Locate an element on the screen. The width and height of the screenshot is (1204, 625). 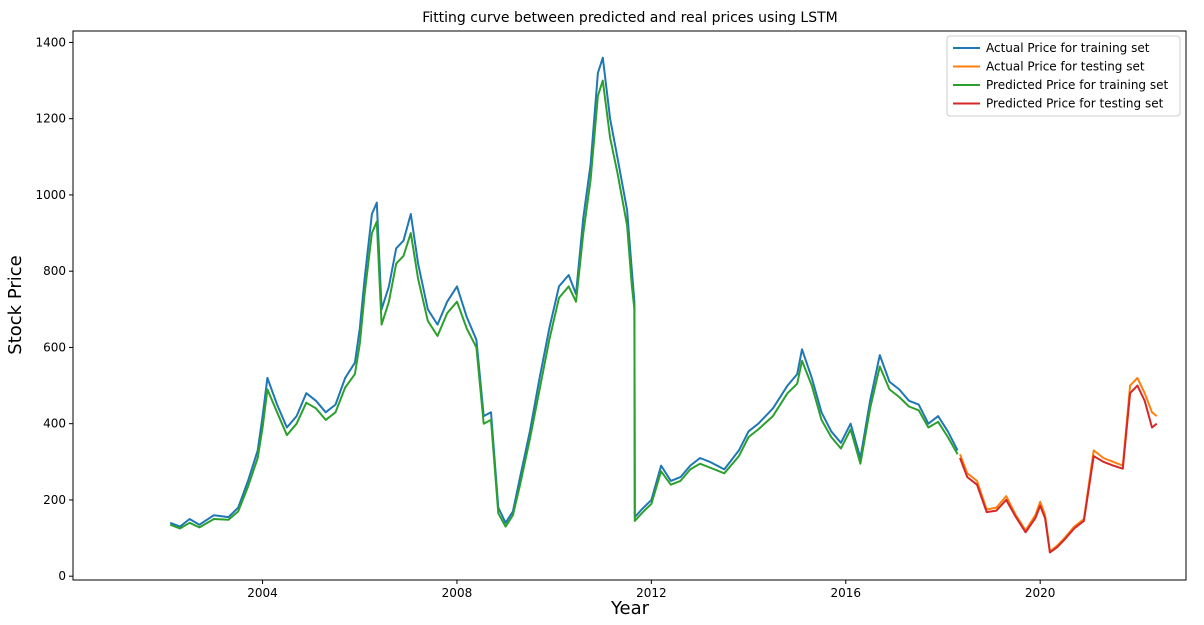
legend-label-2: Actual Price for testing set is located at coordinates (1065, 67).